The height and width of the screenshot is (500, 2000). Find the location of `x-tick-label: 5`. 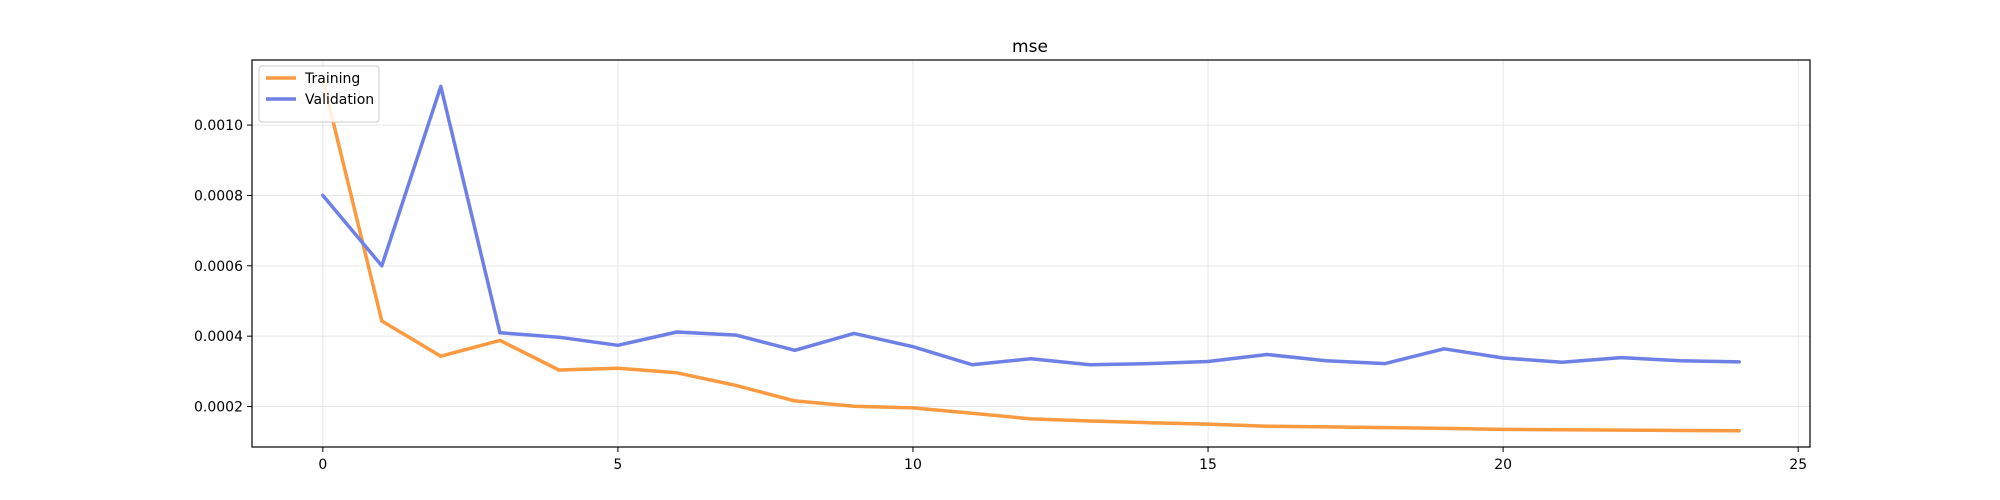

x-tick-label: 5 is located at coordinates (617, 465).